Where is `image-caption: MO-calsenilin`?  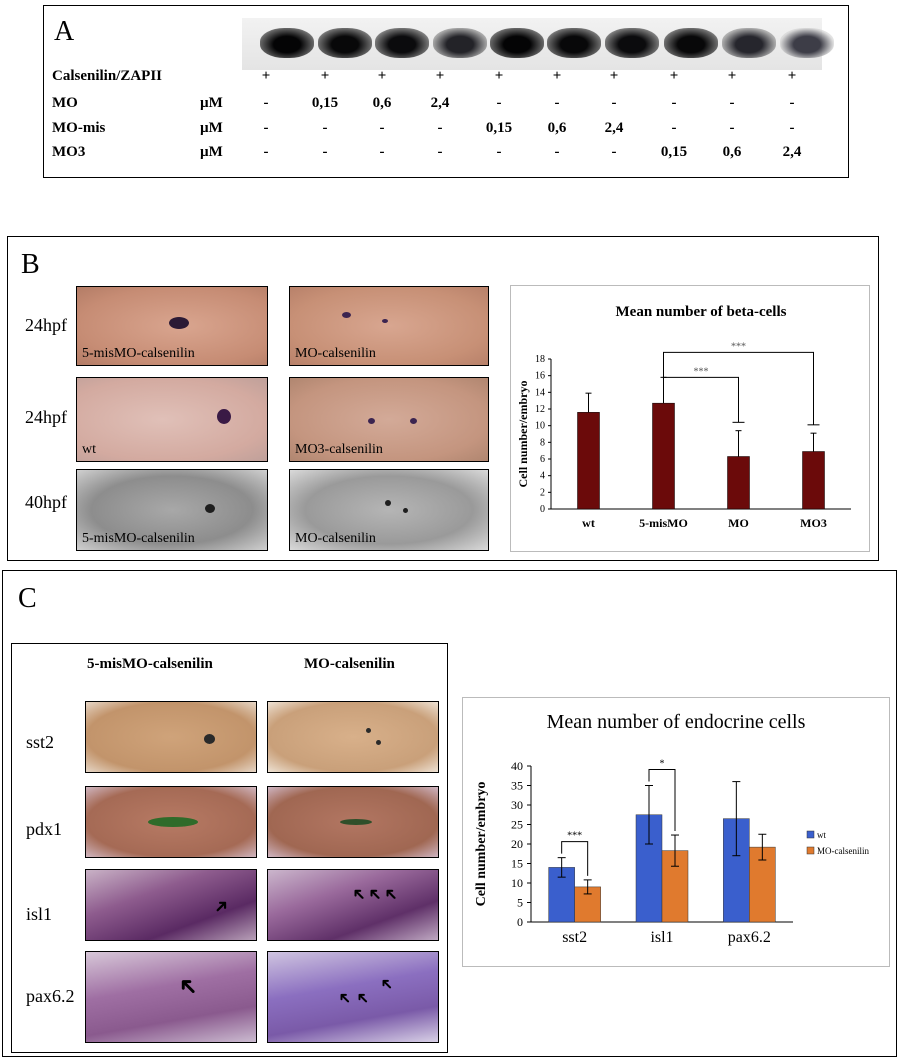 image-caption: MO-calsenilin is located at coordinates (335, 538).